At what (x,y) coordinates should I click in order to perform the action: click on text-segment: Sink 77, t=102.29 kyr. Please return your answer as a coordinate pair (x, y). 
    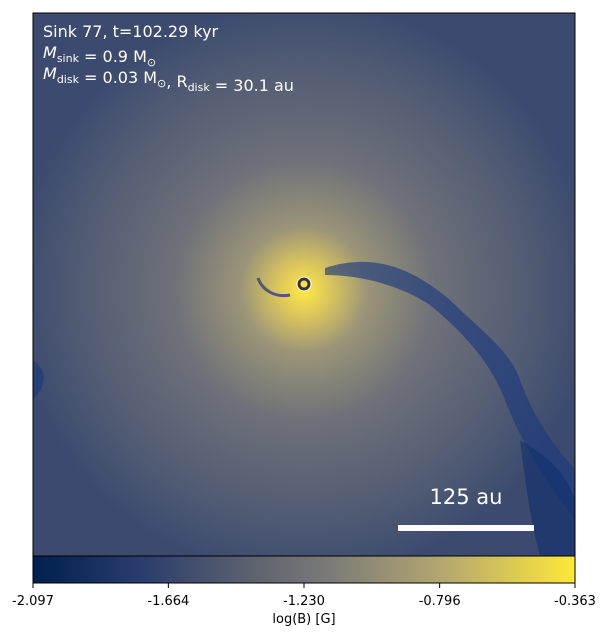
    Looking at the image, I should click on (131, 31).